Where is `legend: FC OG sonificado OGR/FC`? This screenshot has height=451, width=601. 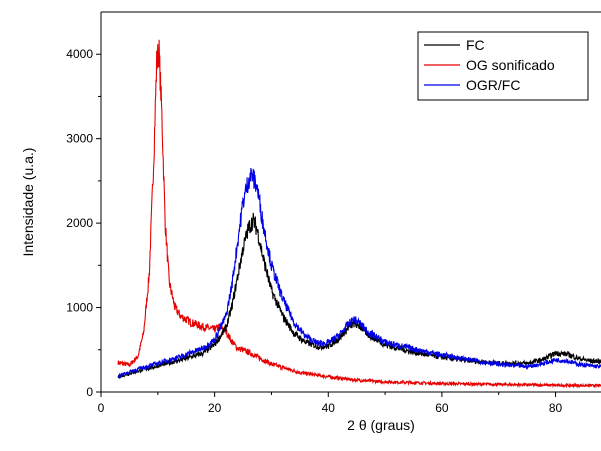 legend: FC OG sonificado OGR/FC is located at coordinates (503, 66).